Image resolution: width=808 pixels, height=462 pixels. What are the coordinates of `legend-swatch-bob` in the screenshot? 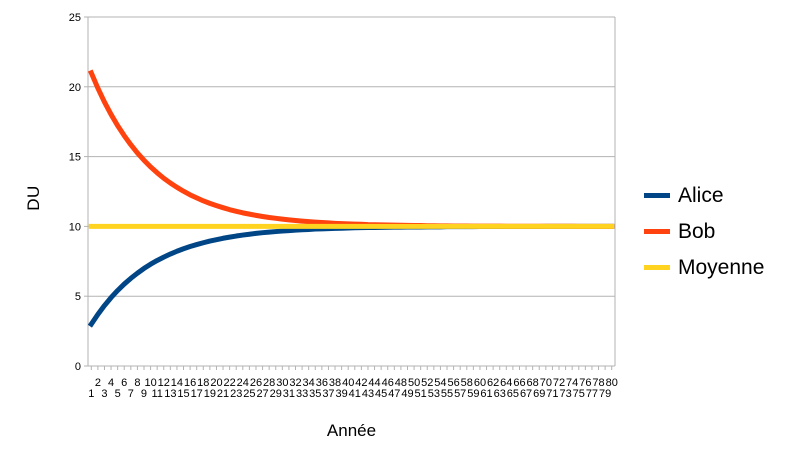 It's located at (657, 231).